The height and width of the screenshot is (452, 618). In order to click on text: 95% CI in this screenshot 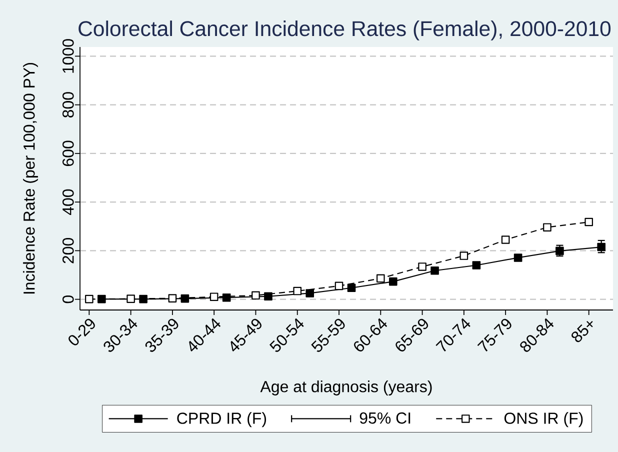, I will do `click(385, 418)`.